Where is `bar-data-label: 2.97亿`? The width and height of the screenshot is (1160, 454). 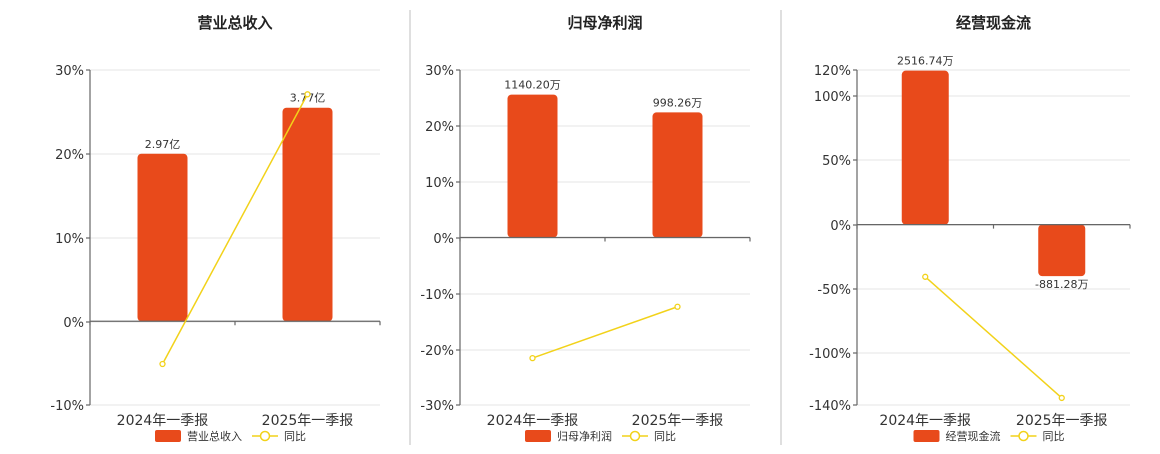
bar-data-label: 2.97亿 is located at coordinates (163, 144).